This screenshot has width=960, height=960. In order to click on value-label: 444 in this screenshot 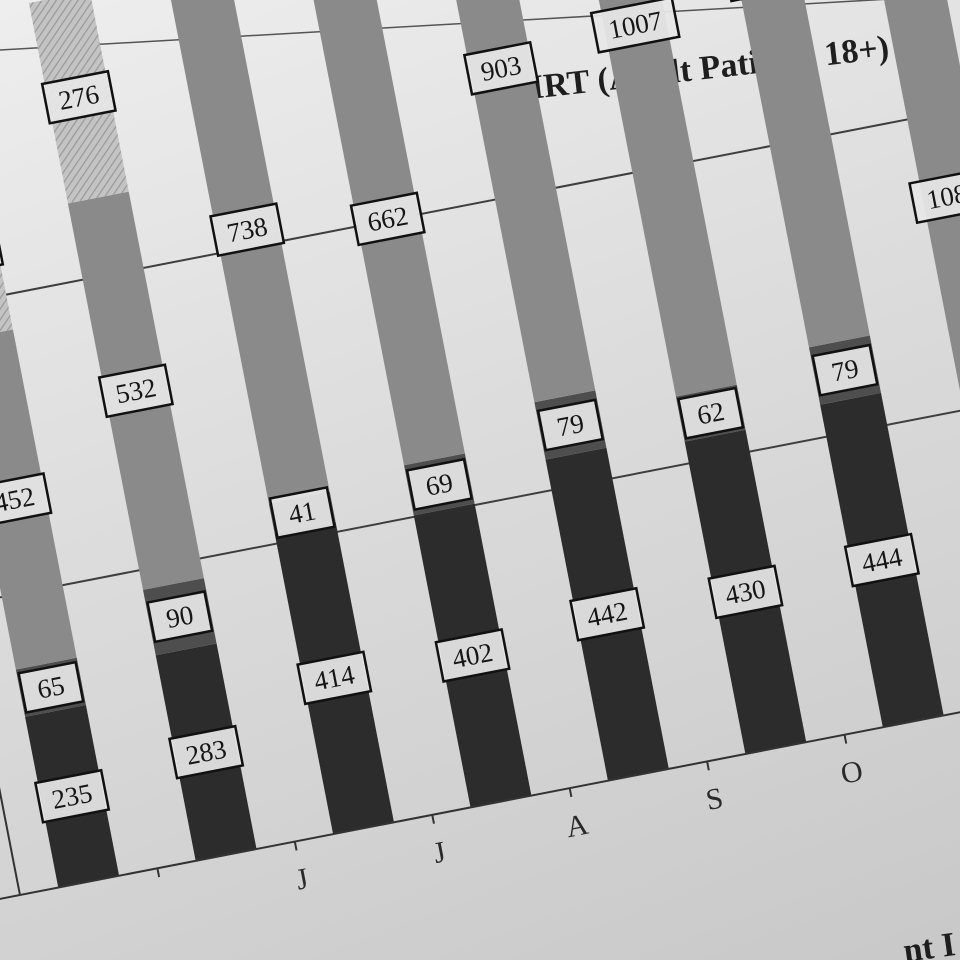, I will do `click(882, 560)`.